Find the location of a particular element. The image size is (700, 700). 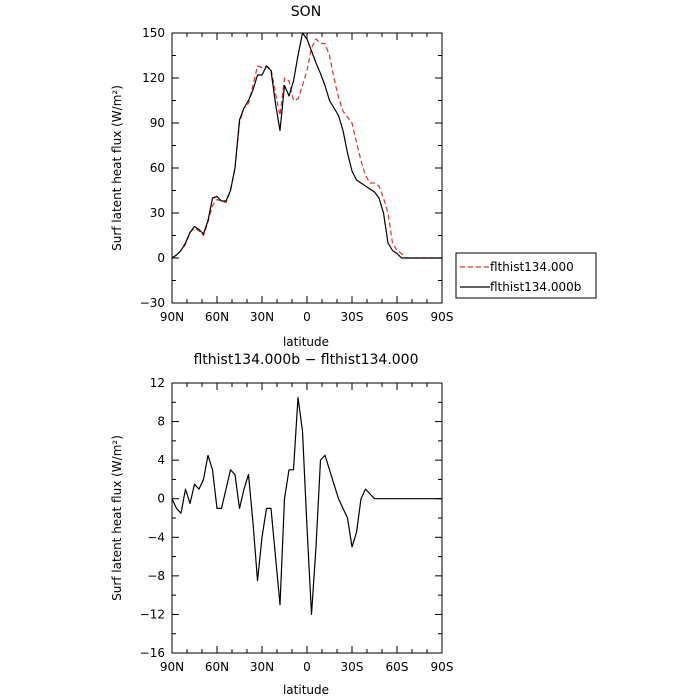

top-x-tick-label: 90N is located at coordinates (172, 317).